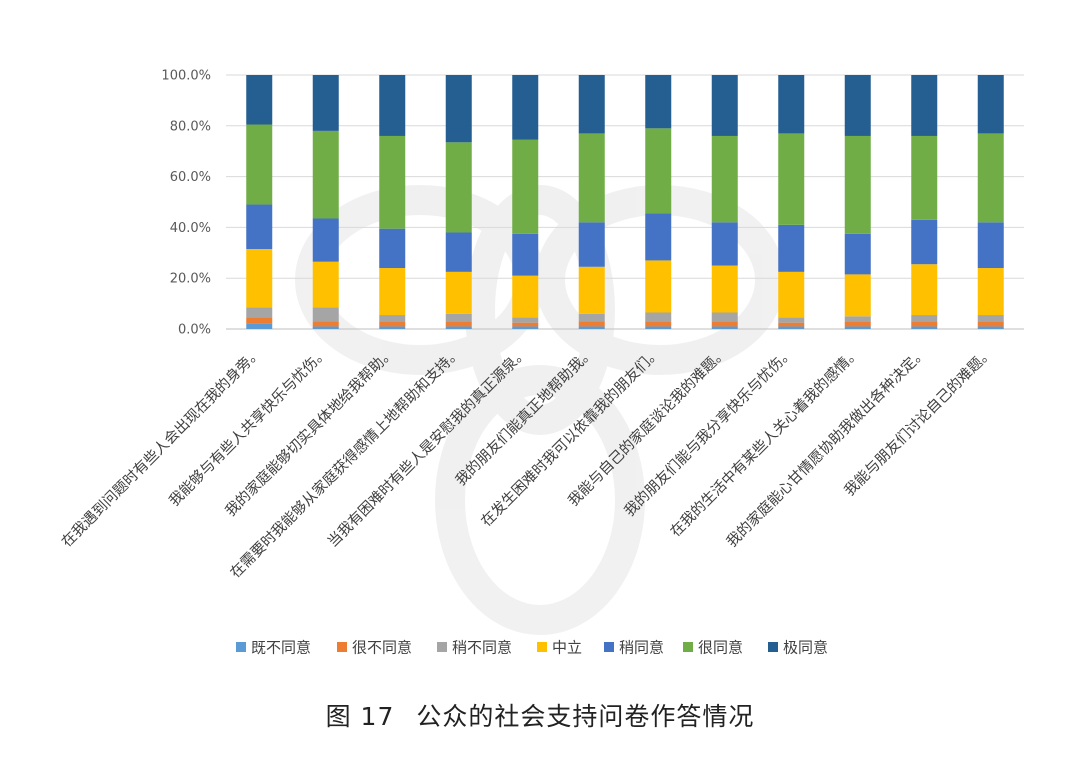  I want to click on legend-label: 很不同意, so click(382, 648).